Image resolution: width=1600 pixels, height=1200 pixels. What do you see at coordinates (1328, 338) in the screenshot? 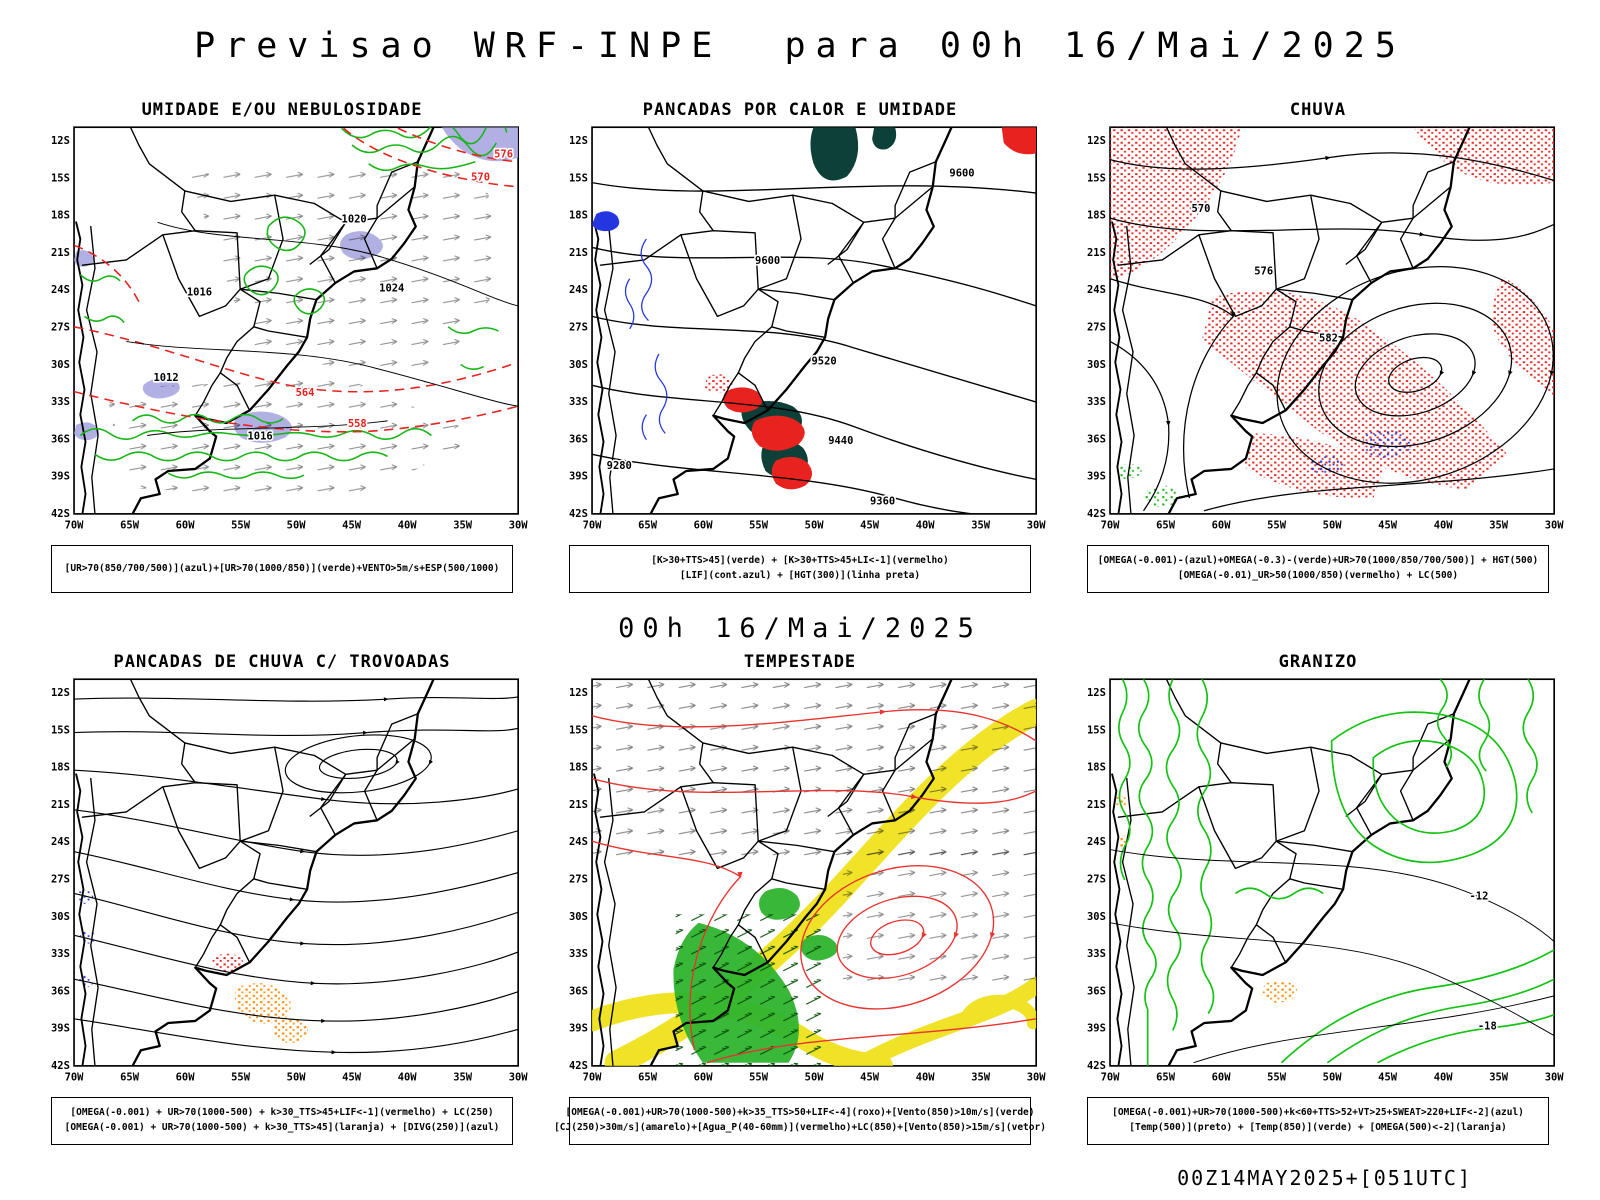
I see `svg-text: 582` at bounding box center [1328, 338].